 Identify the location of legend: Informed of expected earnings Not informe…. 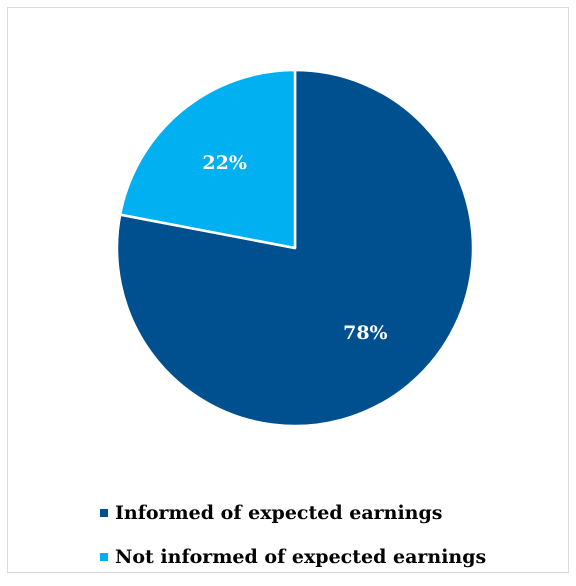
(293, 542).